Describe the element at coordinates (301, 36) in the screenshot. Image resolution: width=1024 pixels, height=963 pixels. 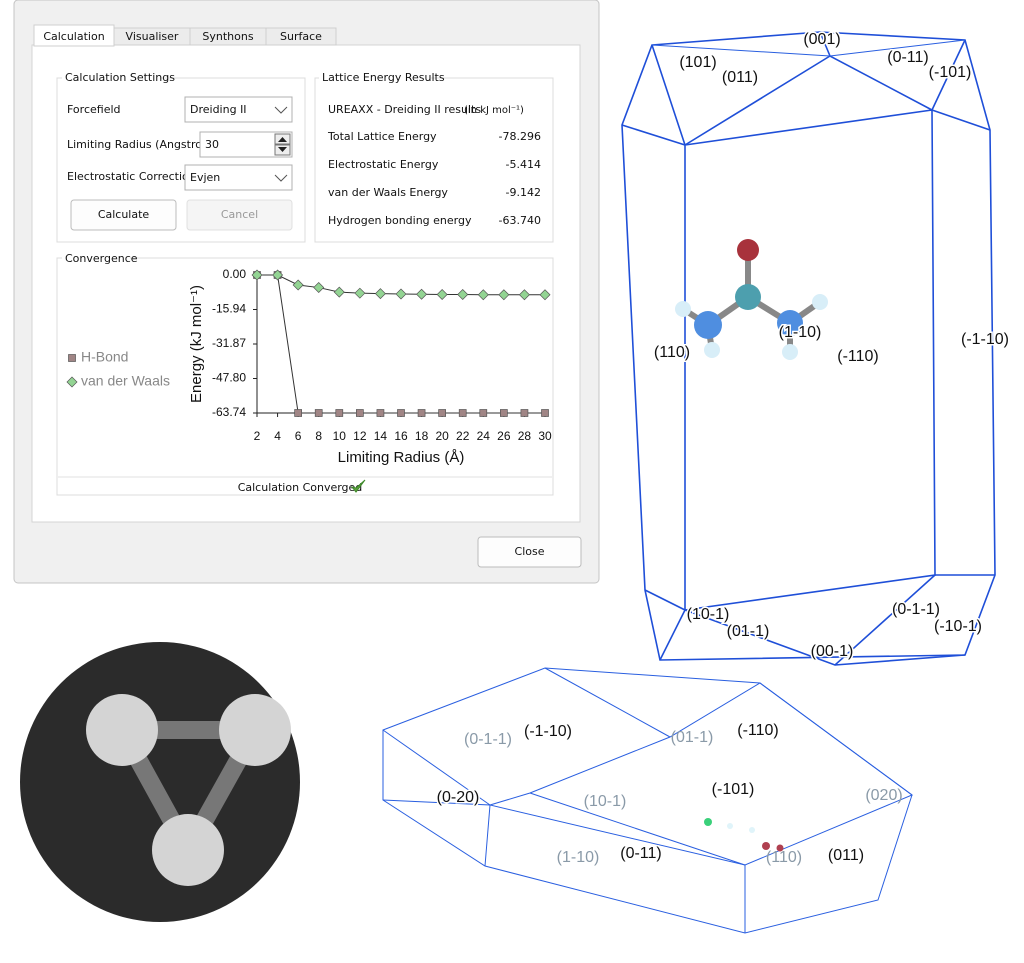
I see `tab` at that location.